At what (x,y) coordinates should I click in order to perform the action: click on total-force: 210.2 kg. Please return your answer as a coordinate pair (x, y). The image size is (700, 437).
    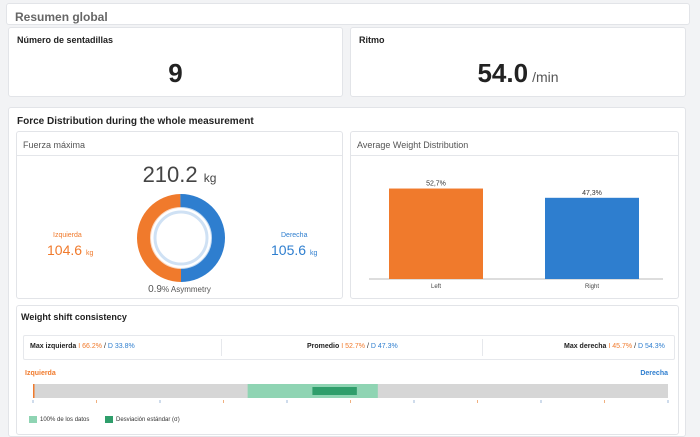
    Looking at the image, I should click on (179, 175).